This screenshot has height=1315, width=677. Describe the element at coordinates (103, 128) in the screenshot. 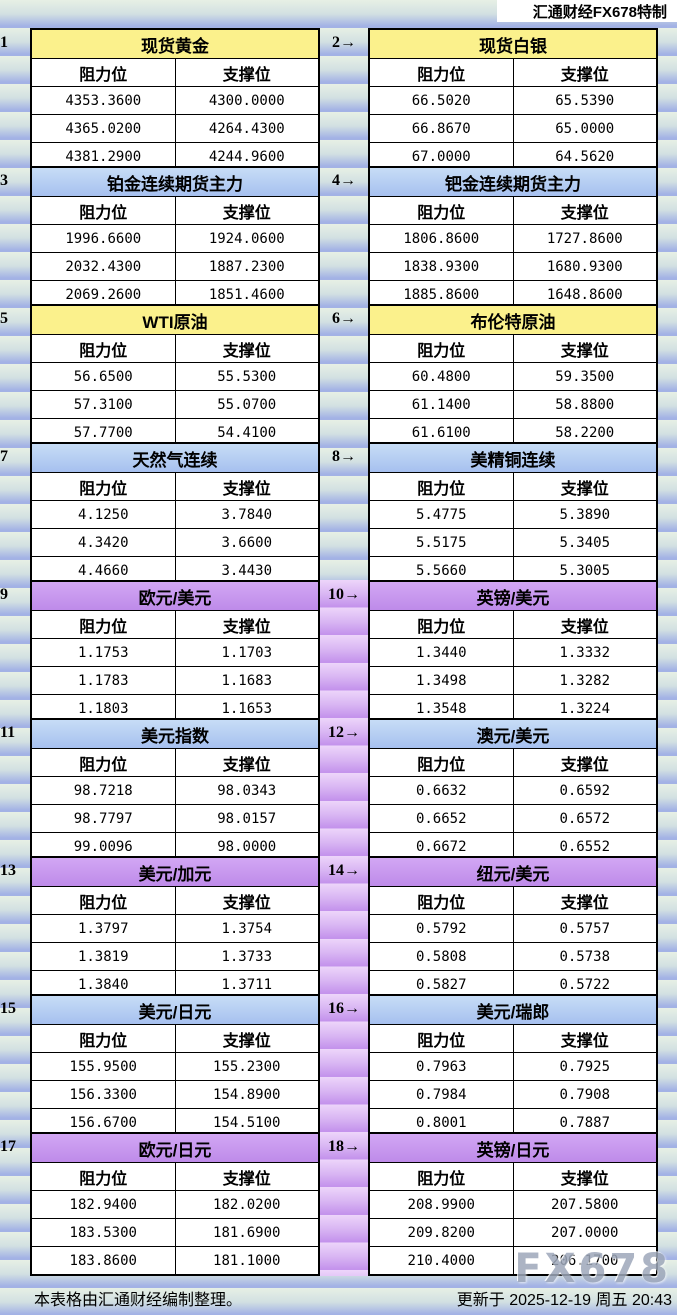

I see `resistance-value: 4365.0200` at that location.